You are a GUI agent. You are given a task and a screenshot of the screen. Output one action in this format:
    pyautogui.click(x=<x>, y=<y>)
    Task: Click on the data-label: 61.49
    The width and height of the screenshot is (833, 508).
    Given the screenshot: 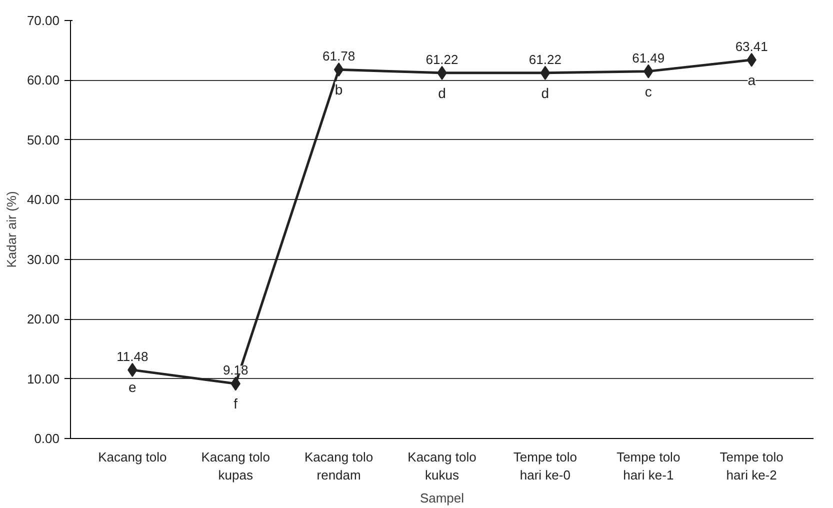 What is the action you would take?
    pyautogui.click(x=648, y=58)
    